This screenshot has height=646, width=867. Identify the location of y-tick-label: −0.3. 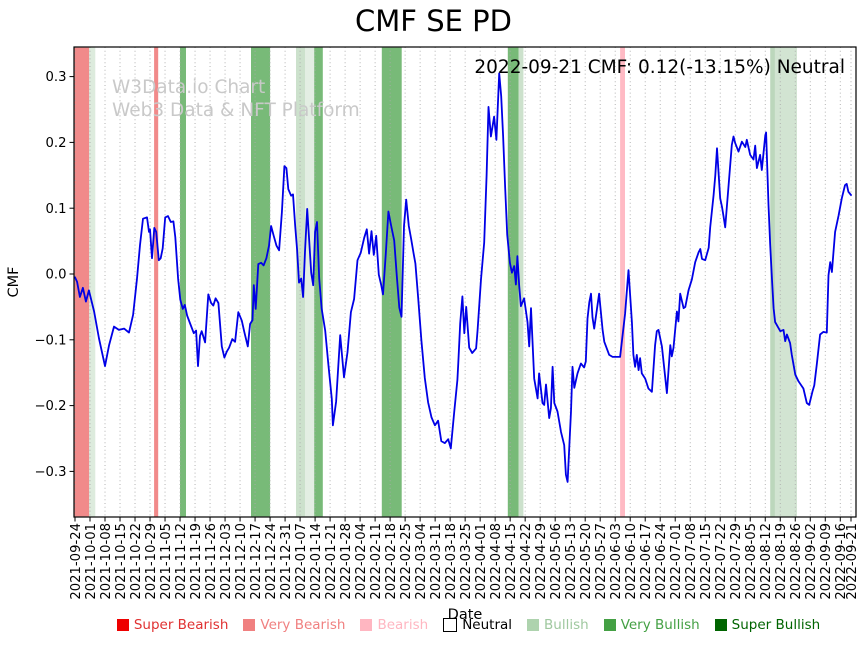
(50, 472).